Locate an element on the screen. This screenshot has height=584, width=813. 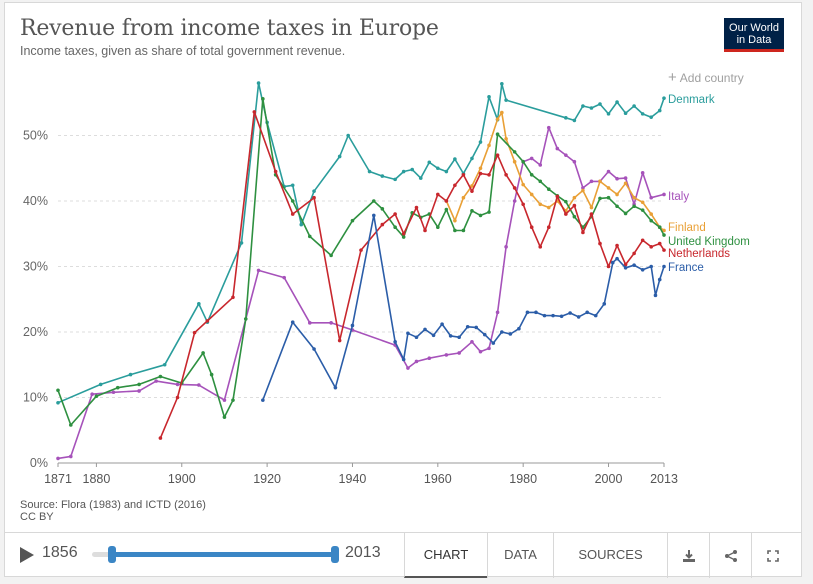
tab-data: DATA is located at coordinates (520, 555).